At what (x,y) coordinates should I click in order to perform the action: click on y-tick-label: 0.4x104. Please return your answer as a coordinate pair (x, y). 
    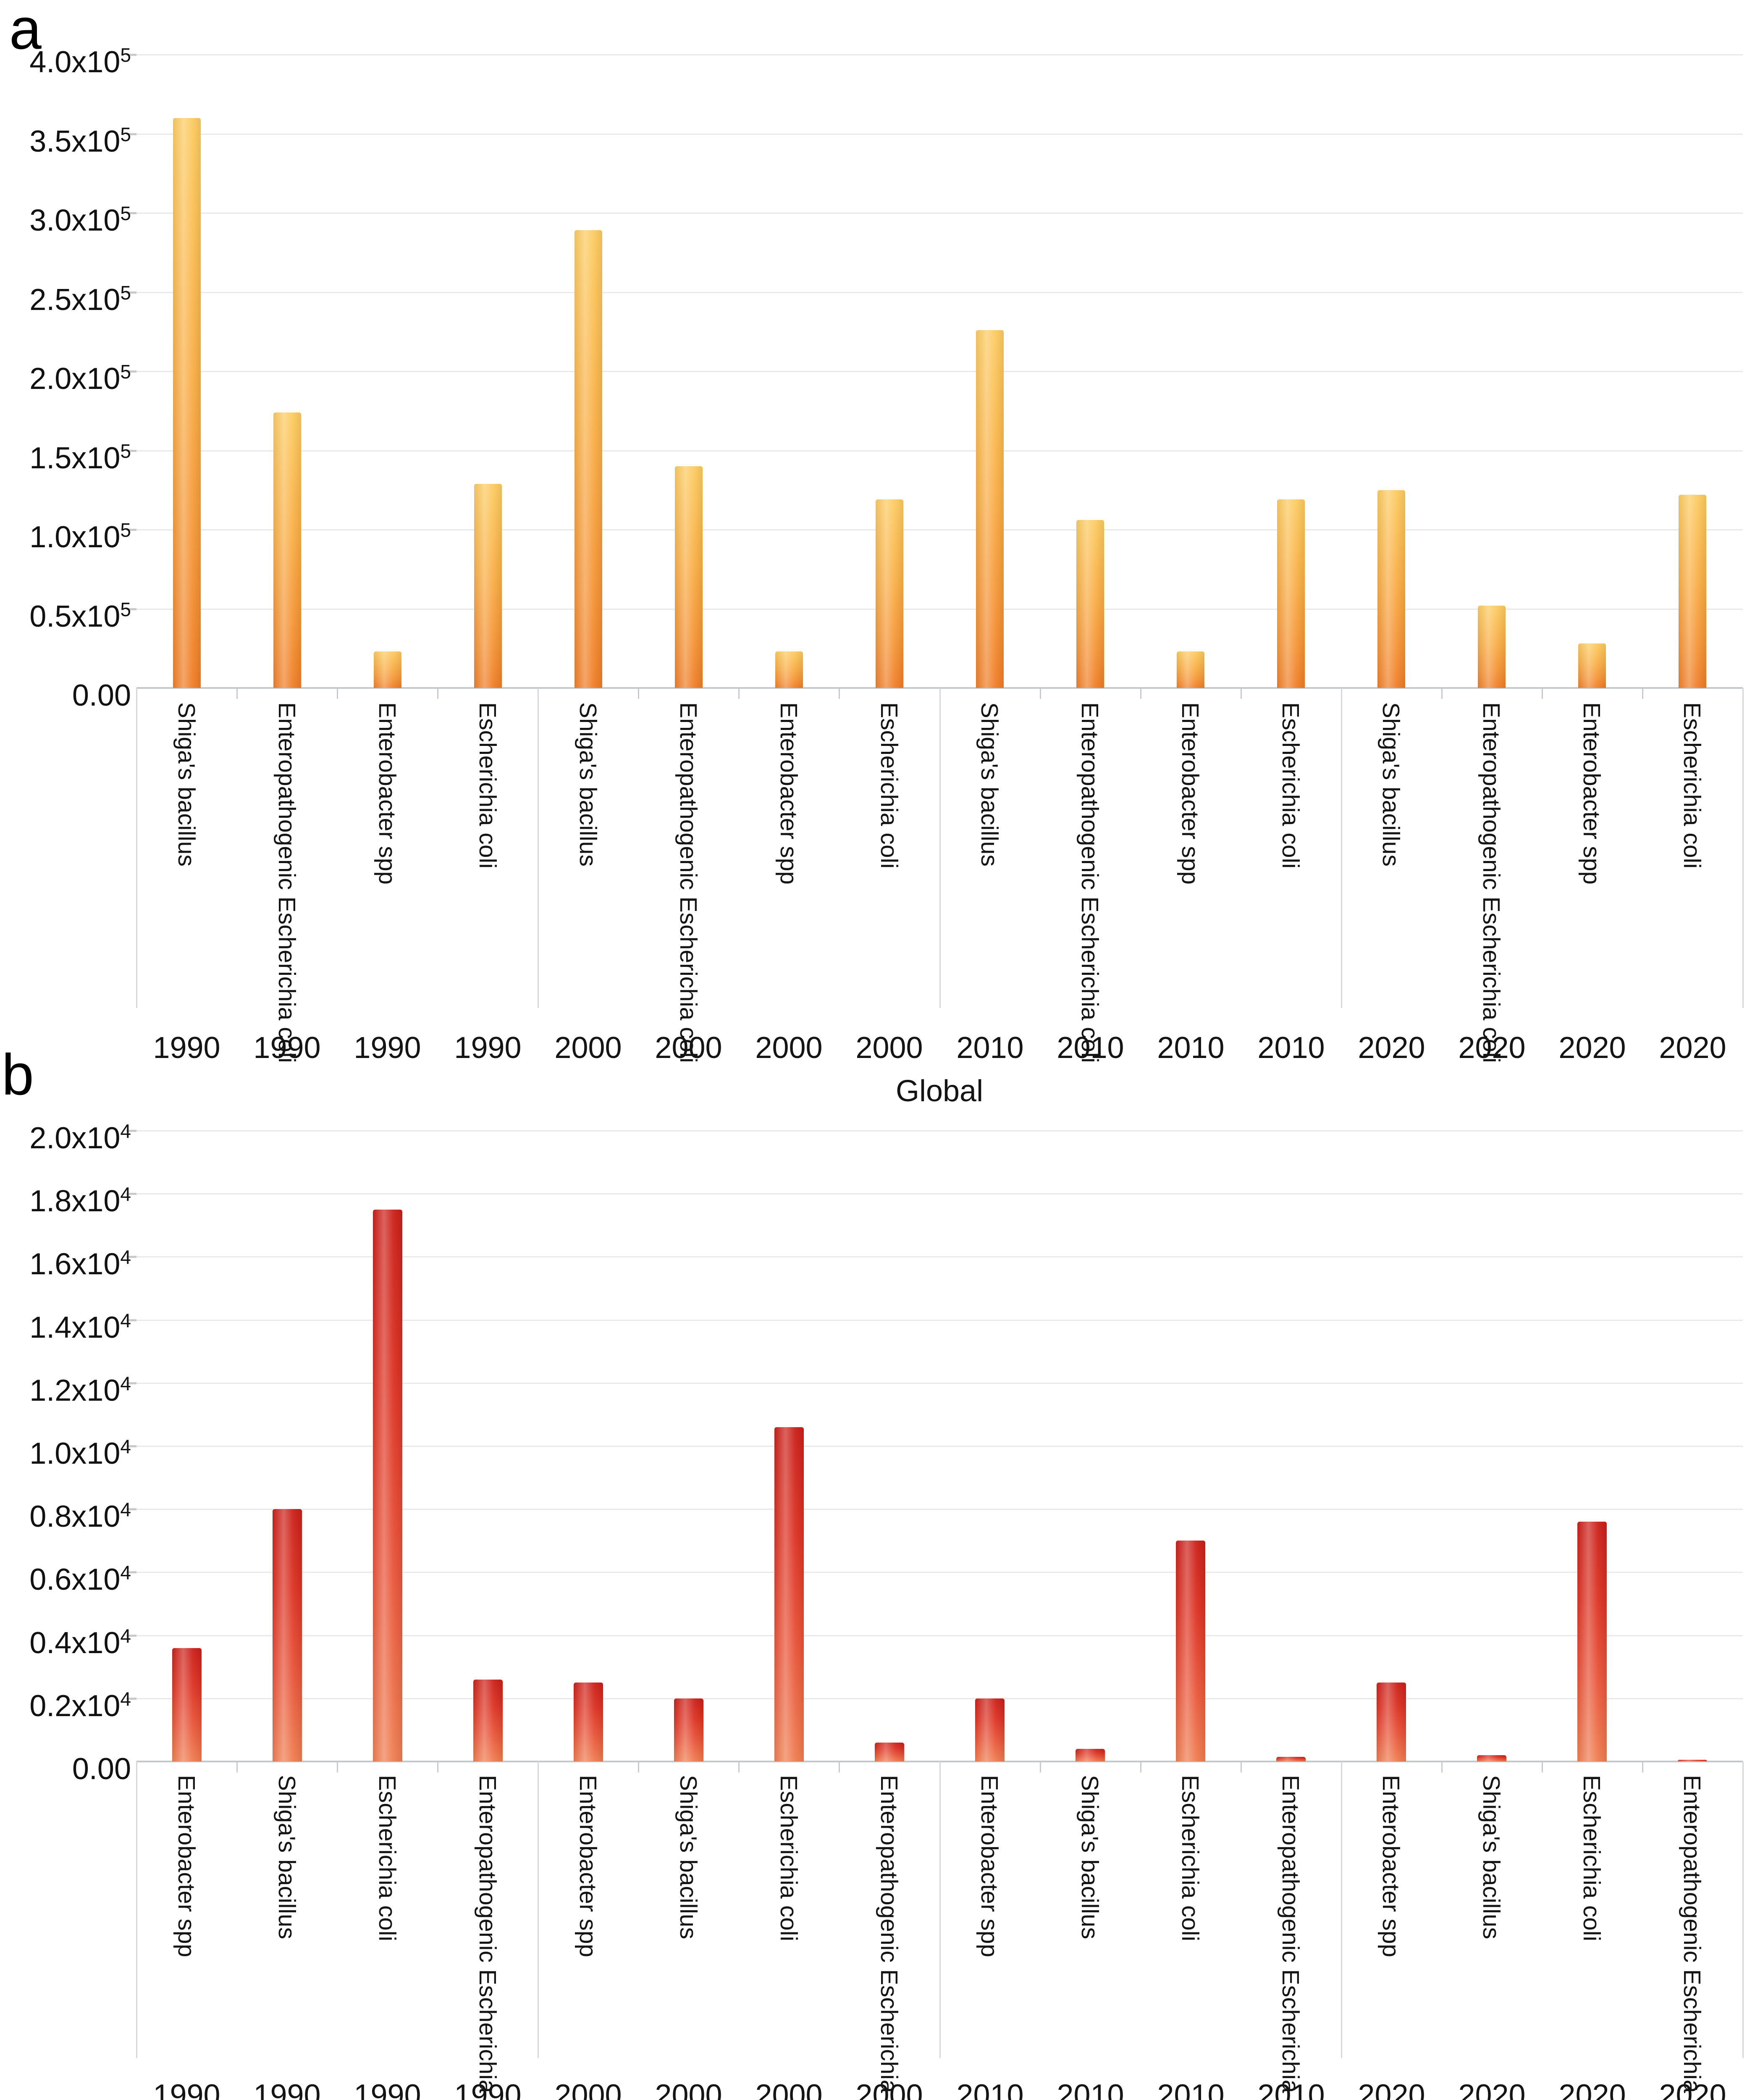
    Looking at the image, I should click on (80, 1642).